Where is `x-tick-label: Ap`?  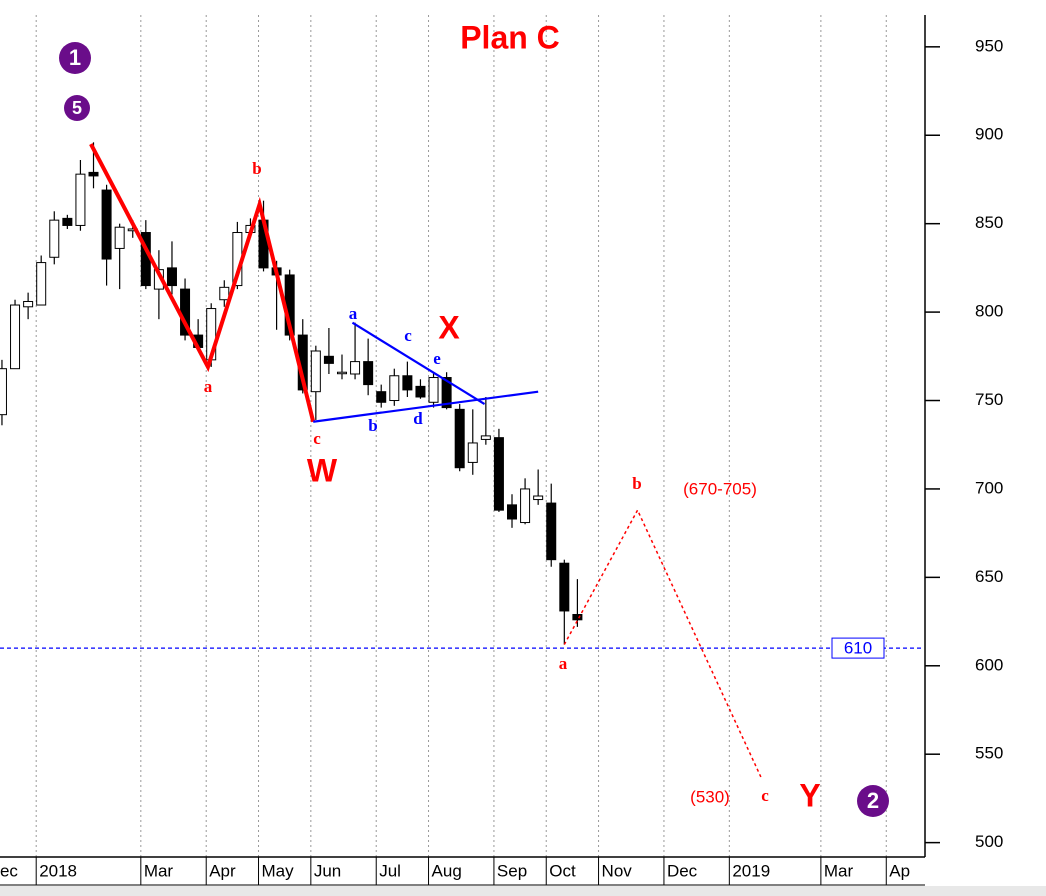
x-tick-label: Ap is located at coordinates (899, 870).